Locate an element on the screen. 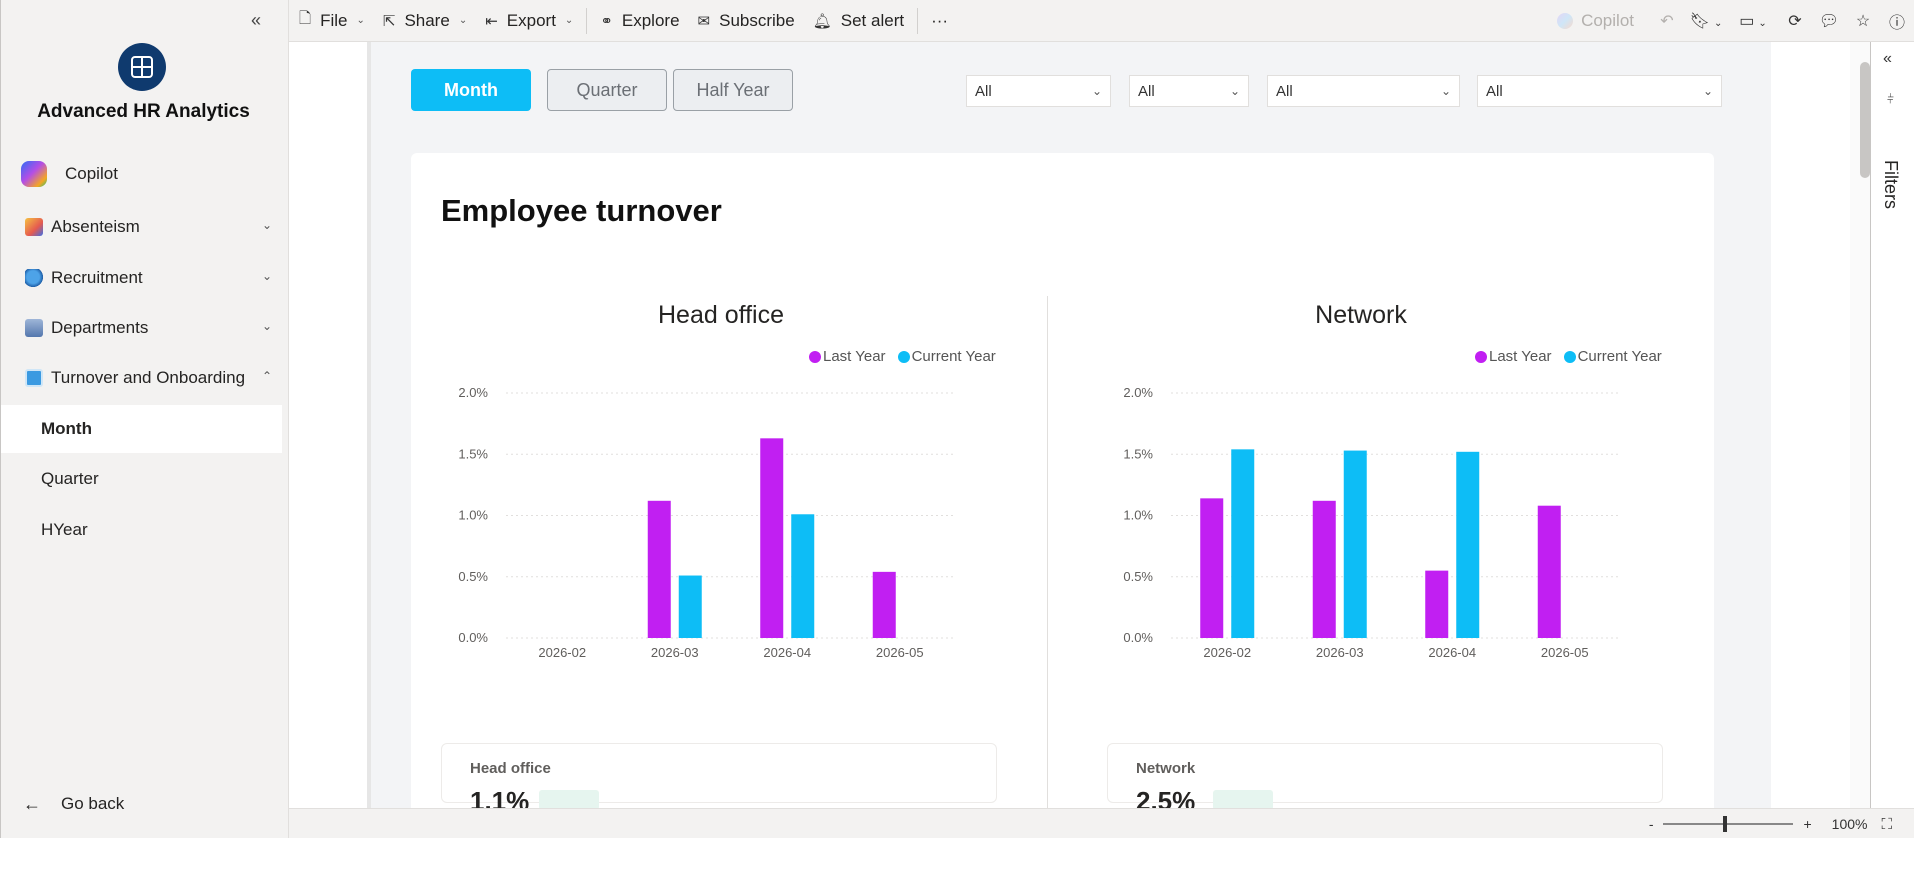 The width and height of the screenshot is (1914, 883). chevron-up-icon: ⌃ is located at coordinates (266, 376).